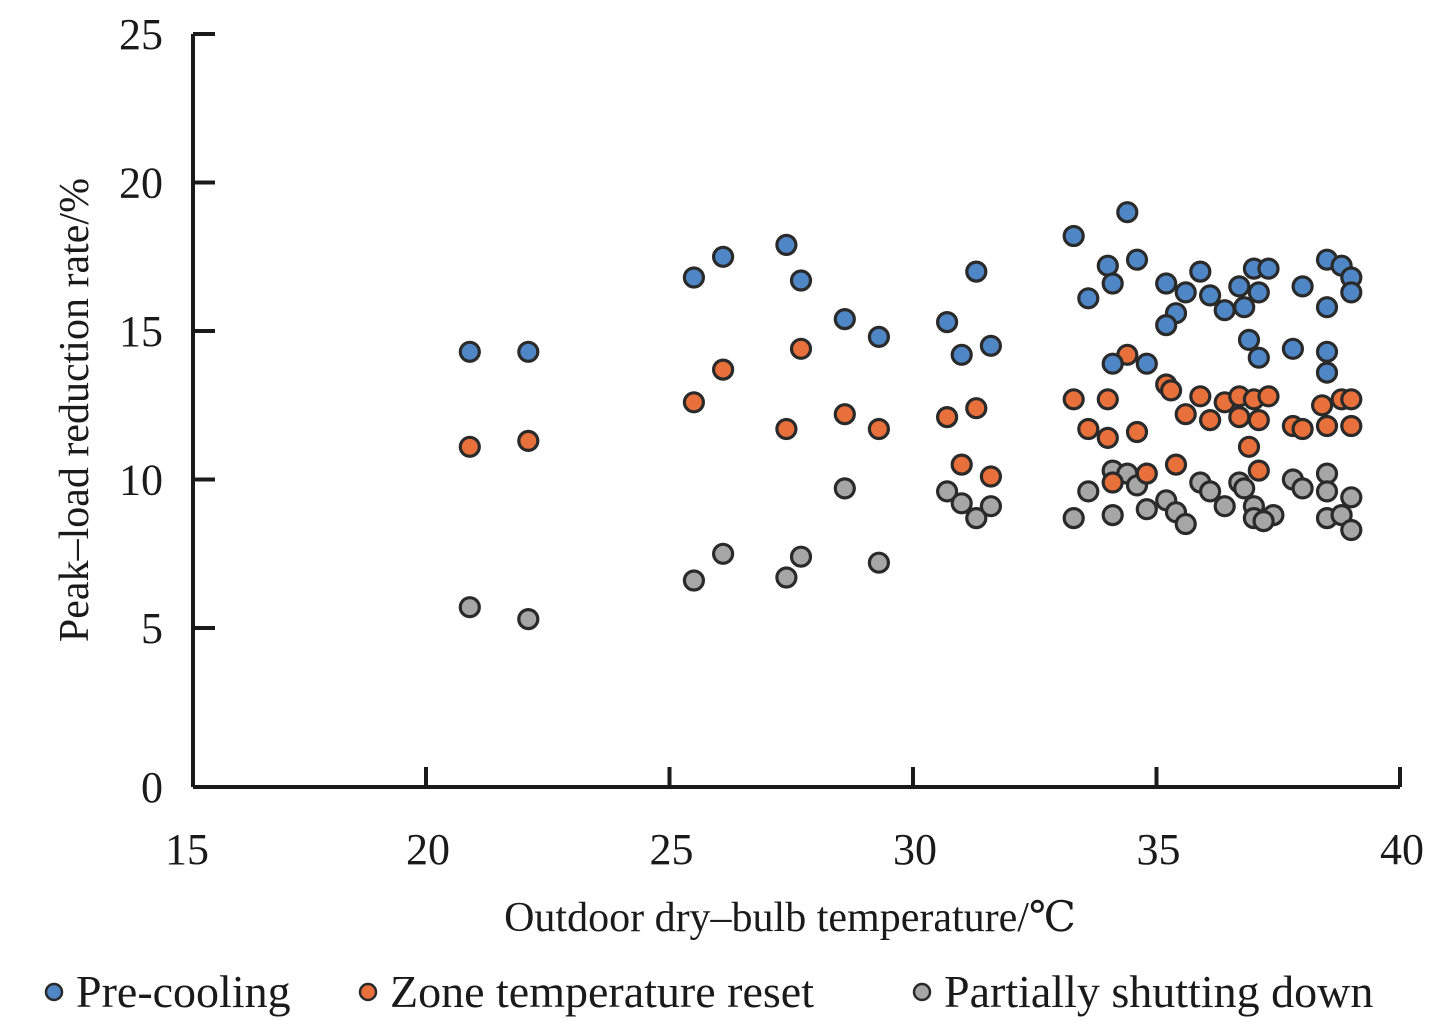  I want to click on legend-marker, so click(368, 992).